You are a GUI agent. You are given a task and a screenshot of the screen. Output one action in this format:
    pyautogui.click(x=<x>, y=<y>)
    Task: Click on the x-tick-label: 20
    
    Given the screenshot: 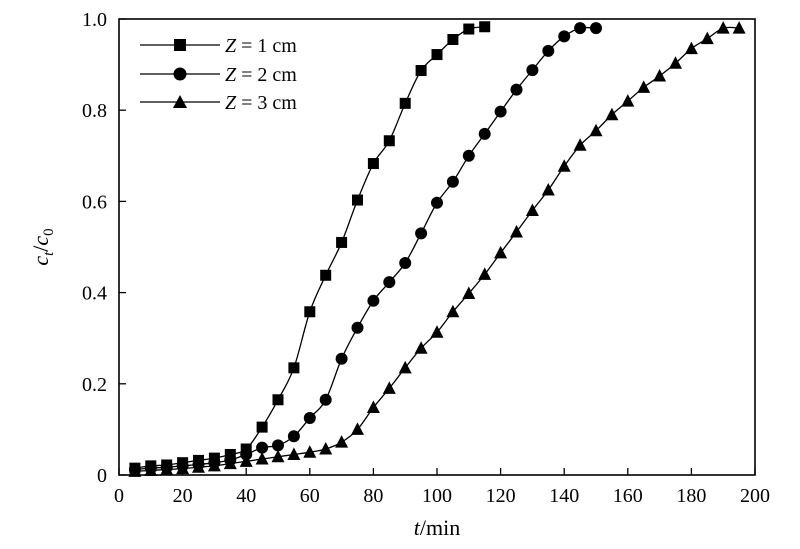 What is the action you would take?
    pyautogui.click(x=183, y=496)
    